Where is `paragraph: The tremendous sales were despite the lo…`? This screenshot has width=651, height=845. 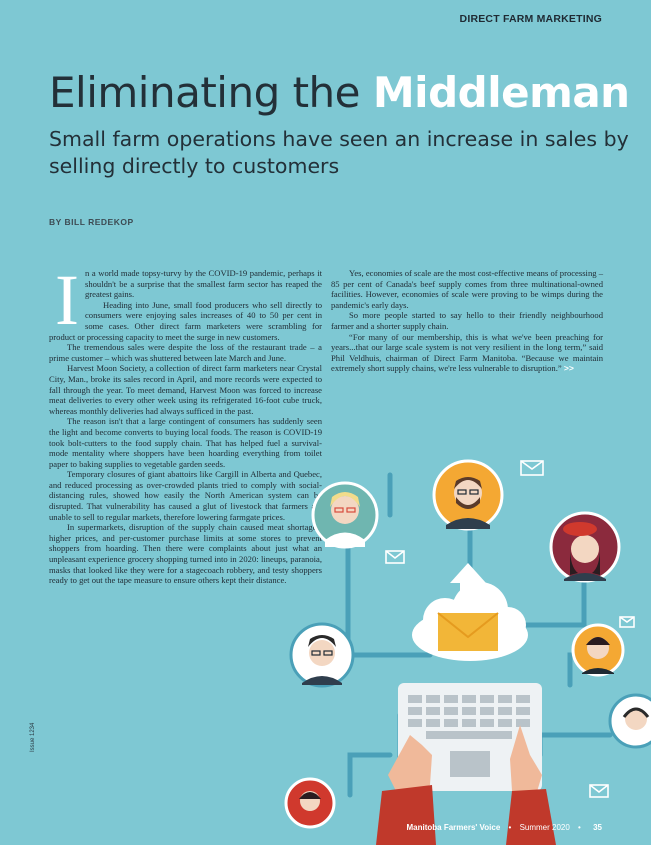 paragraph: The tremendous sales were despite the lo… is located at coordinates (185, 352).